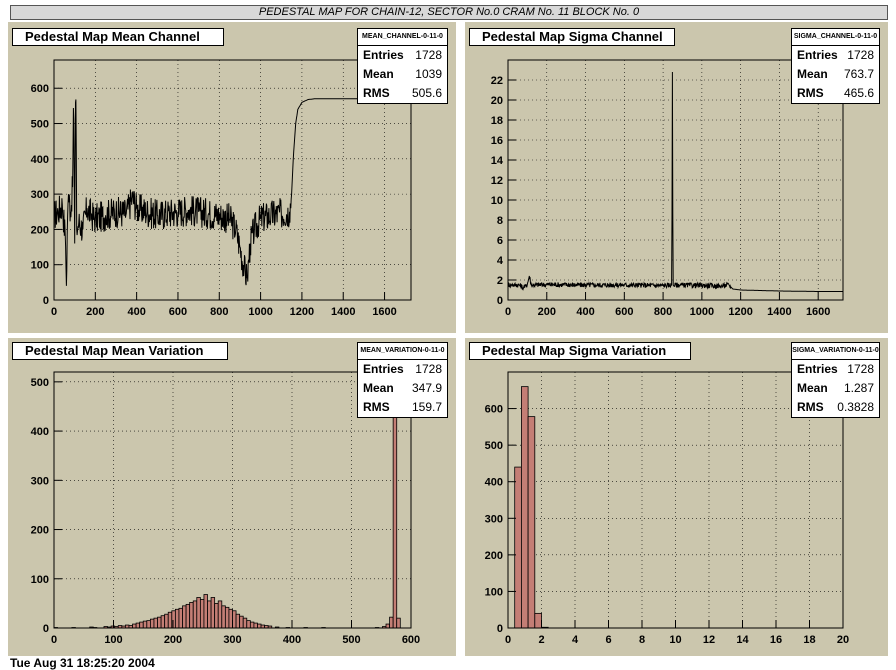 This screenshot has width=896, height=670. What do you see at coordinates (500, 221) in the screenshot?
I see `y-tick-label: 8` at bounding box center [500, 221].